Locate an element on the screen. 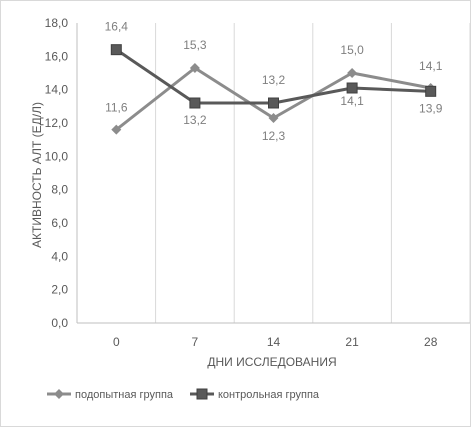  experimental-data-label: 15,3 is located at coordinates (195, 45).